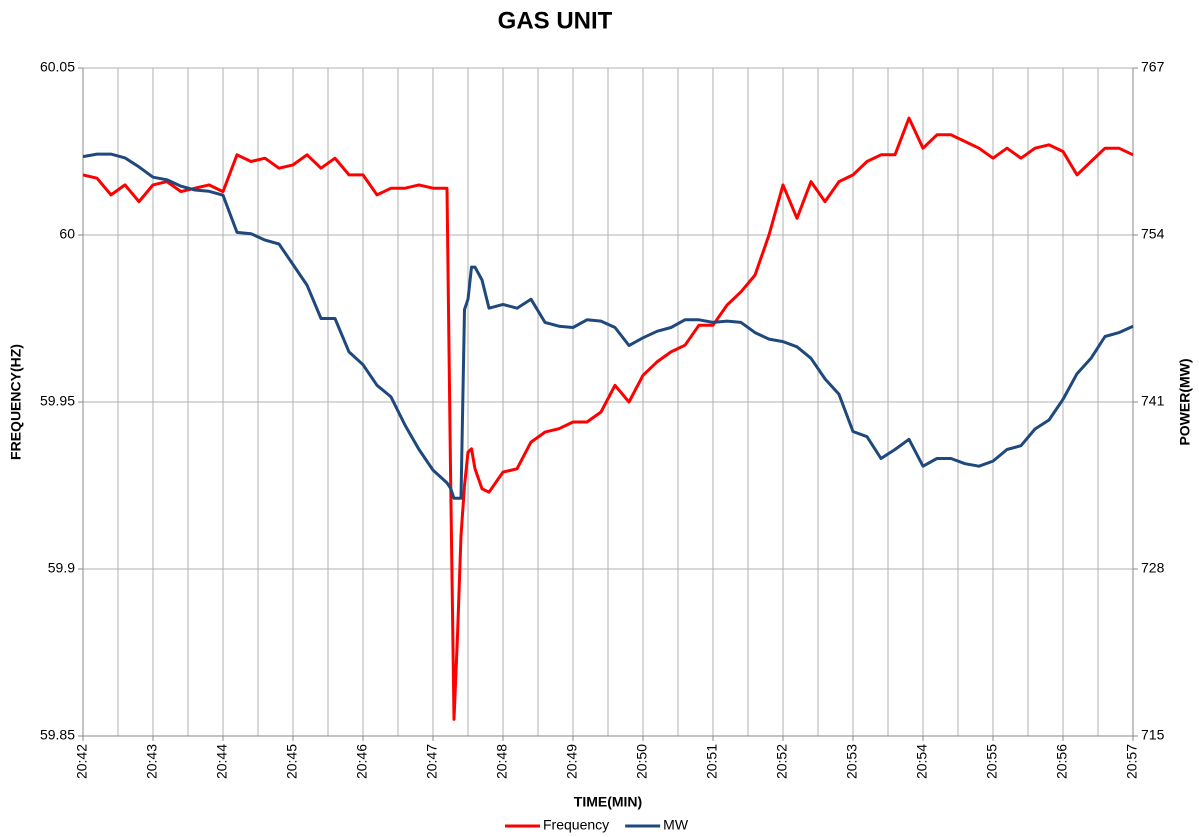 The image size is (1199, 837). I want to click on x-tick-label: 20:42, so click(82, 761).